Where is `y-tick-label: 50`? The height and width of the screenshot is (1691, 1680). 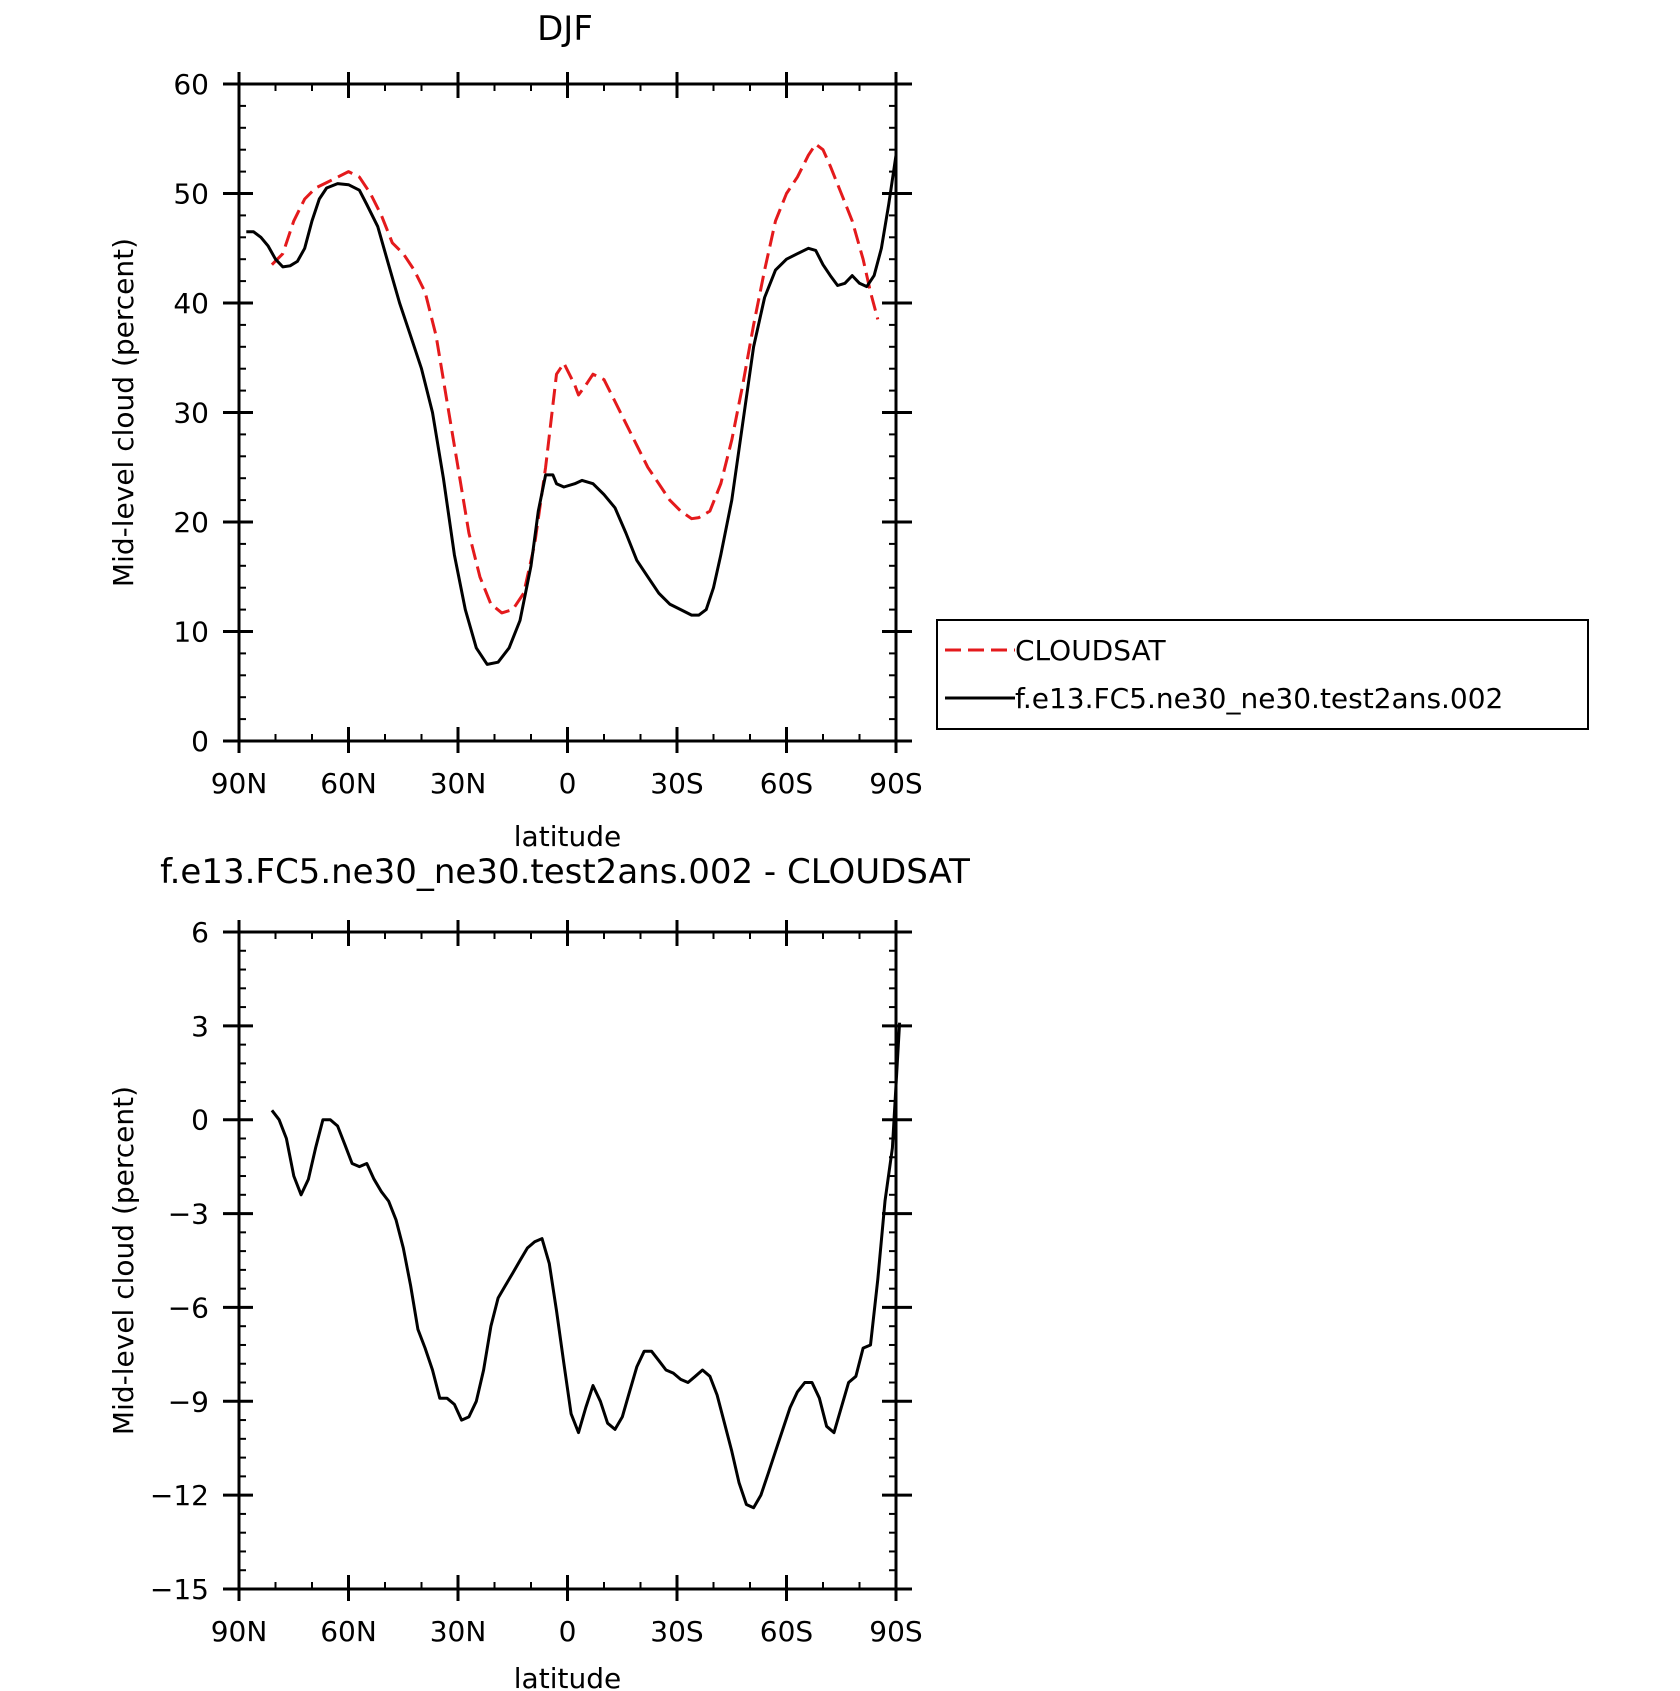 y-tick-label: 50 is located at coordinates (191, 194).